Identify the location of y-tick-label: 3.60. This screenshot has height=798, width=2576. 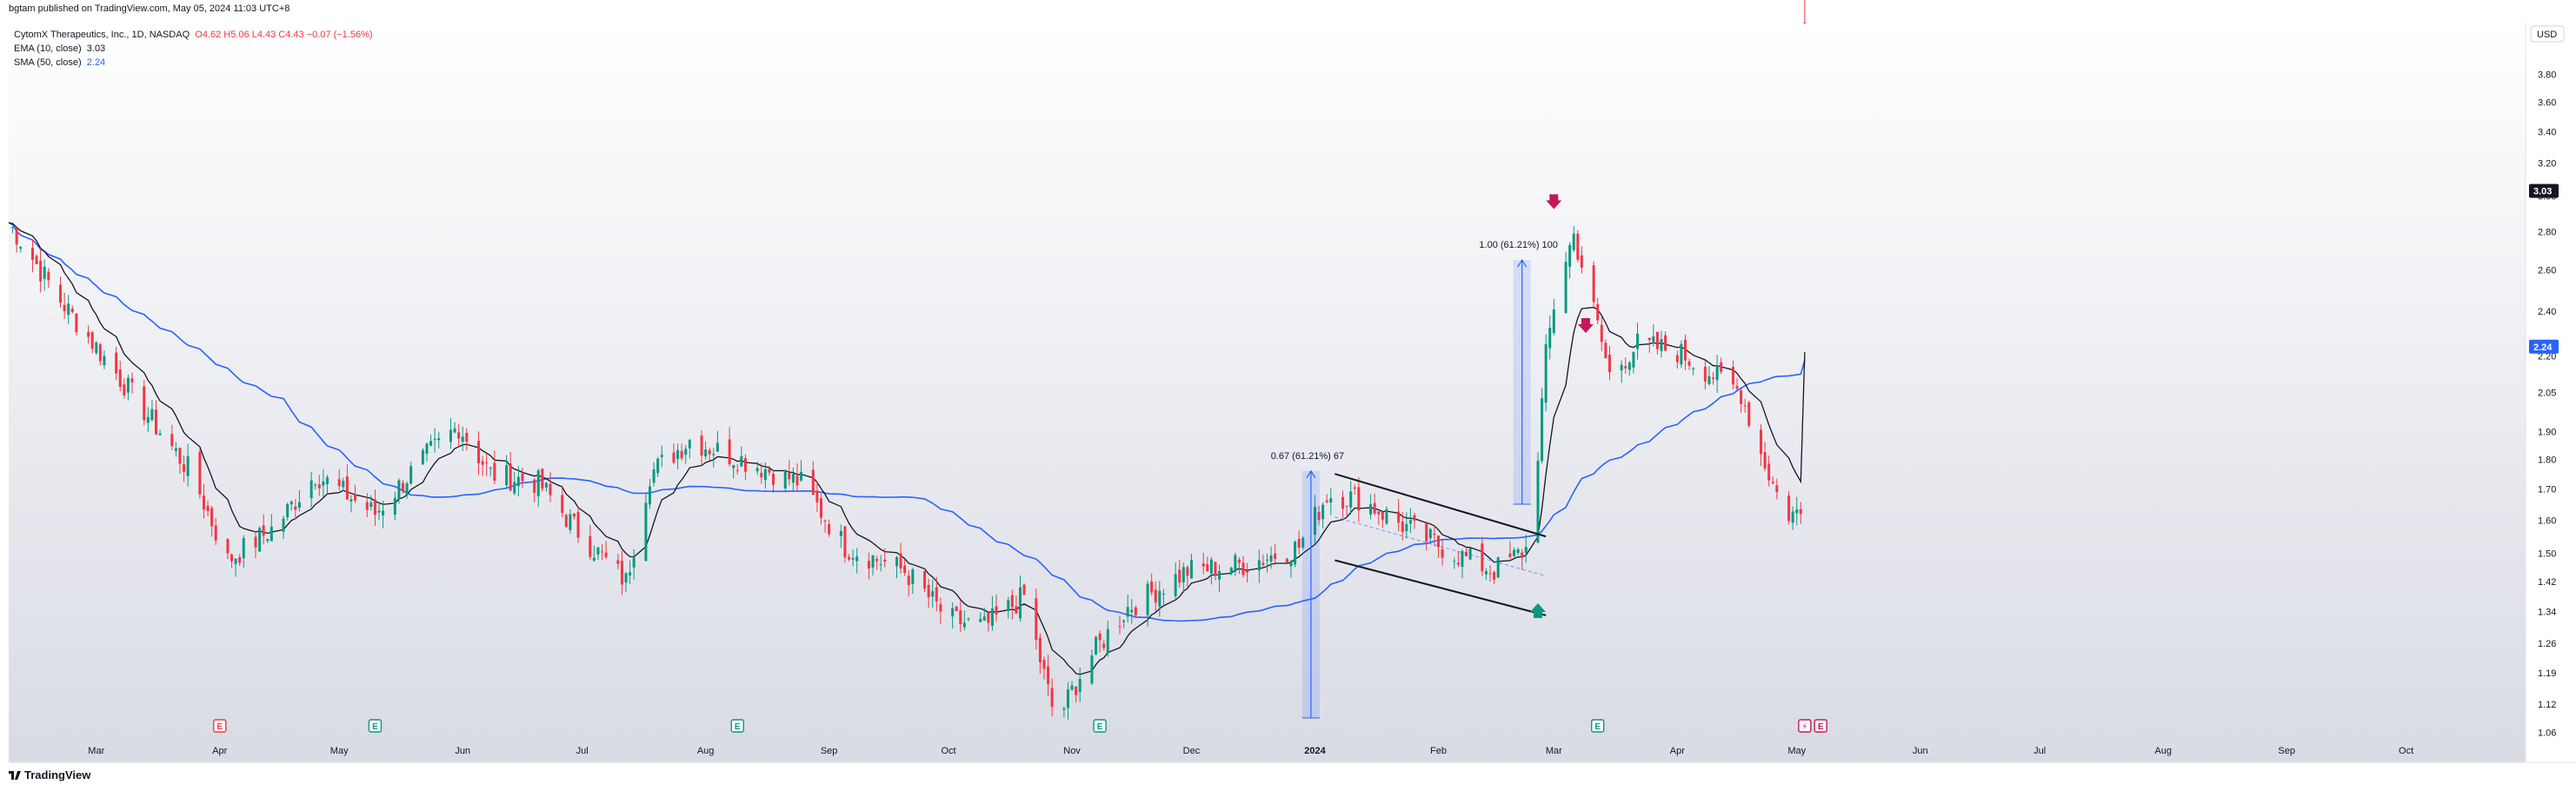
(2547, 102).